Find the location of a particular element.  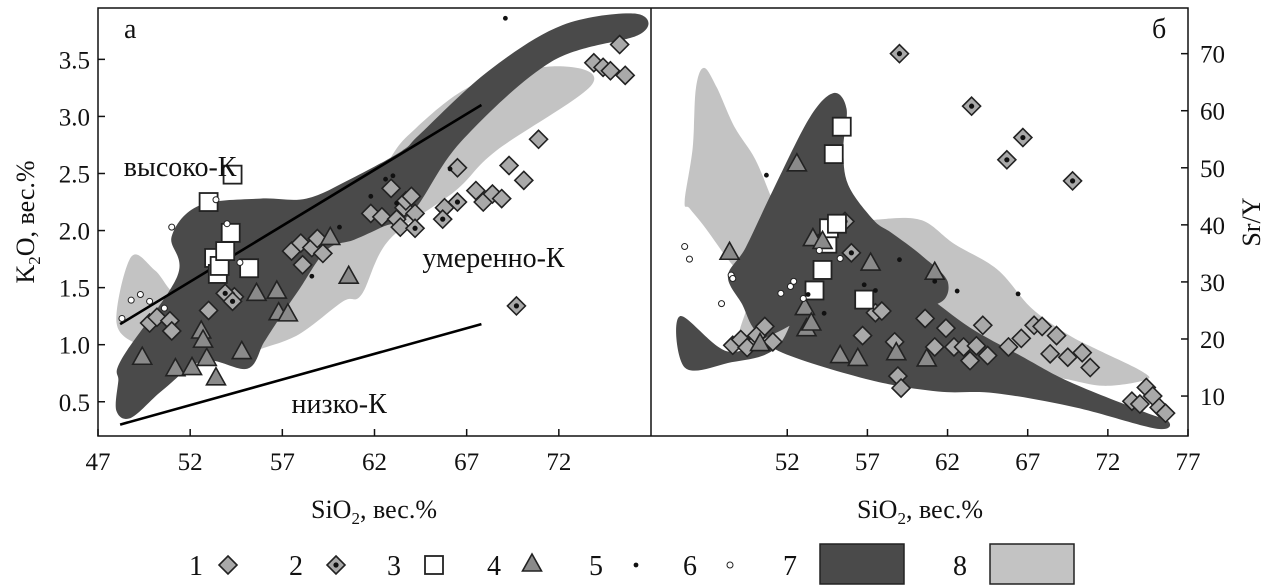

legend-number-5: 5 is located at coordinates (596, 566).